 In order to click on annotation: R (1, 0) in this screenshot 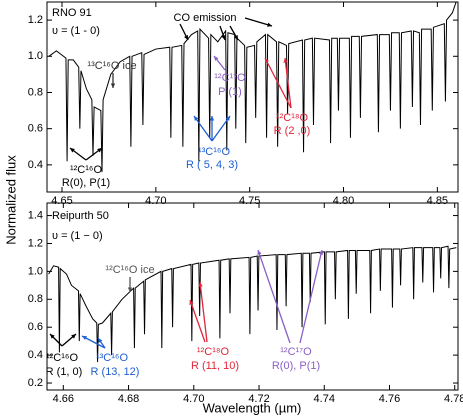, I will do `click(64, 372)`.